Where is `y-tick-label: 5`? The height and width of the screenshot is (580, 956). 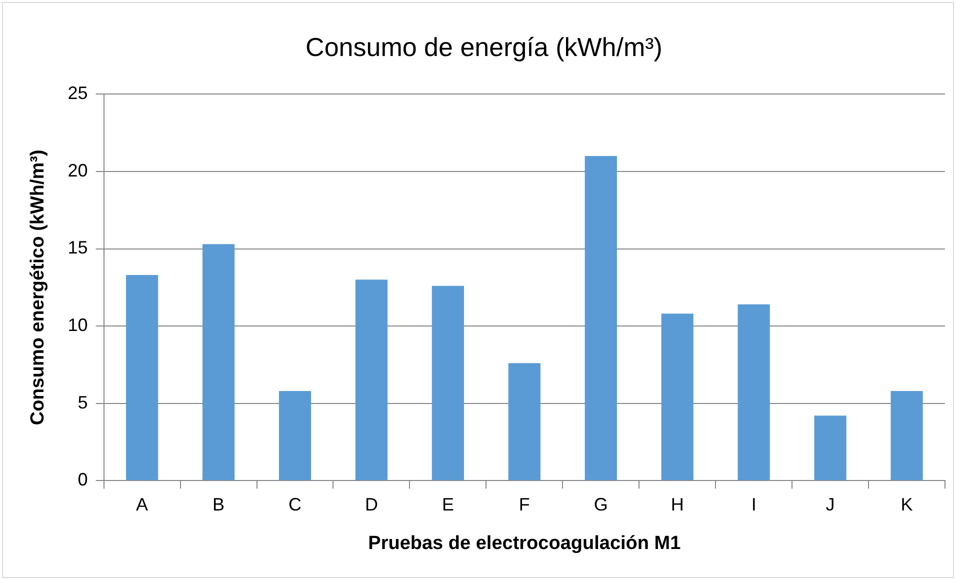
y-tick-label: 5 is located at coordinates (83, 402).